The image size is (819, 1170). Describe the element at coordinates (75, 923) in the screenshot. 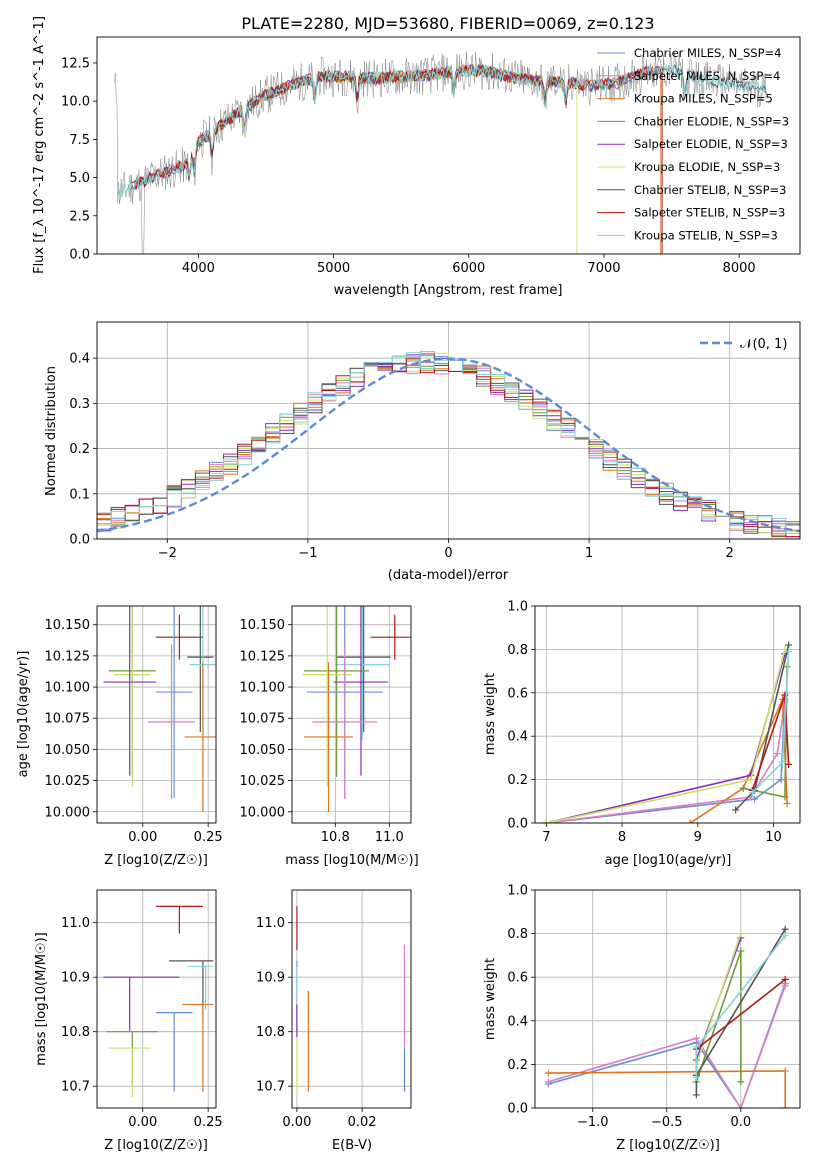

I see `y-tick-label: 11.0` at that location.